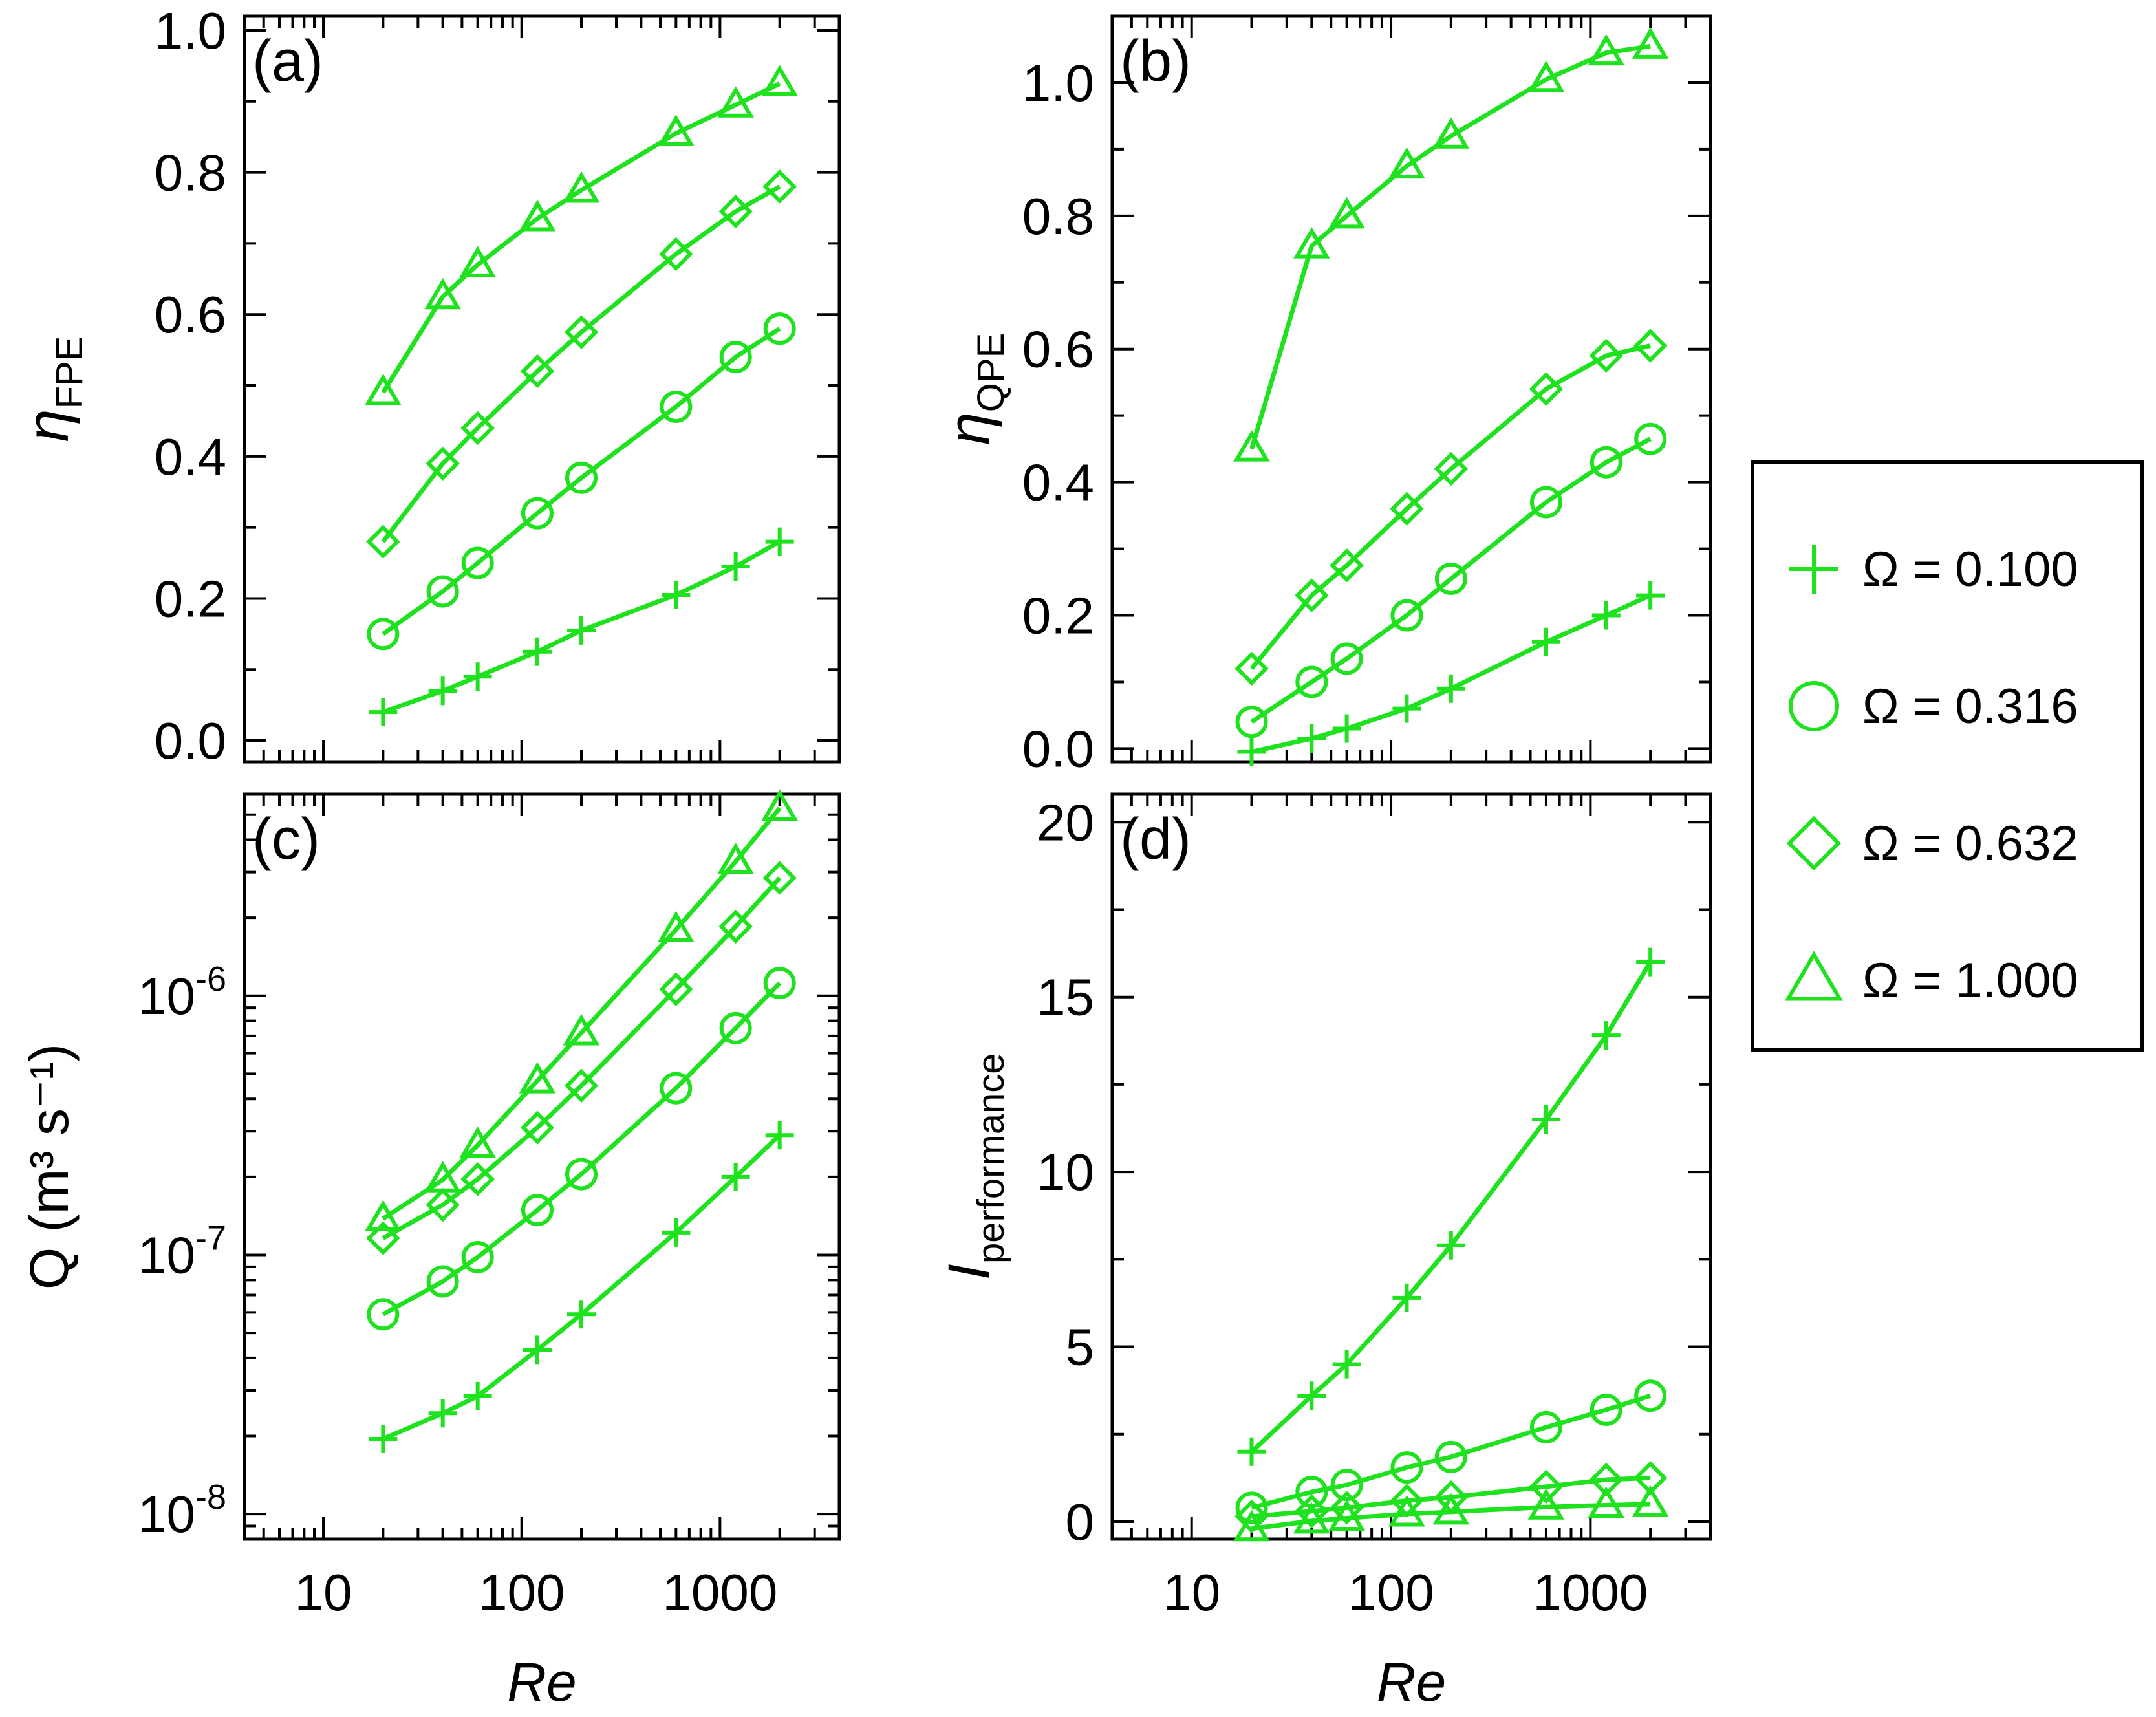 The height and width of the screenshot is (1717, 2156). What do you see at coordinates (1814, 843) in the screenshot?
I see `legend-marker-diamond` at bounding box center [1814, 843].